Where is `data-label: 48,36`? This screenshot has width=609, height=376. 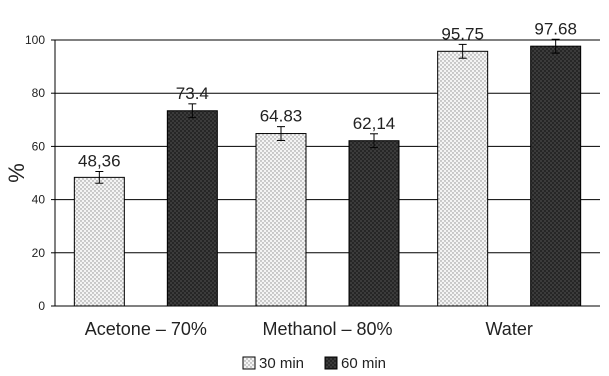 data-label: 48,36 is located at coordinates (99, 161).